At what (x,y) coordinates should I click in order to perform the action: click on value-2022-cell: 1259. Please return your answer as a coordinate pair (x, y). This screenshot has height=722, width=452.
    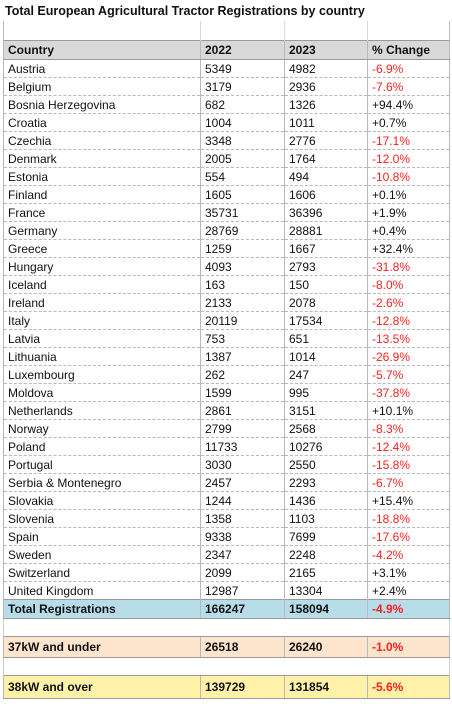
    Looking at the image, I should click on (242, 248).